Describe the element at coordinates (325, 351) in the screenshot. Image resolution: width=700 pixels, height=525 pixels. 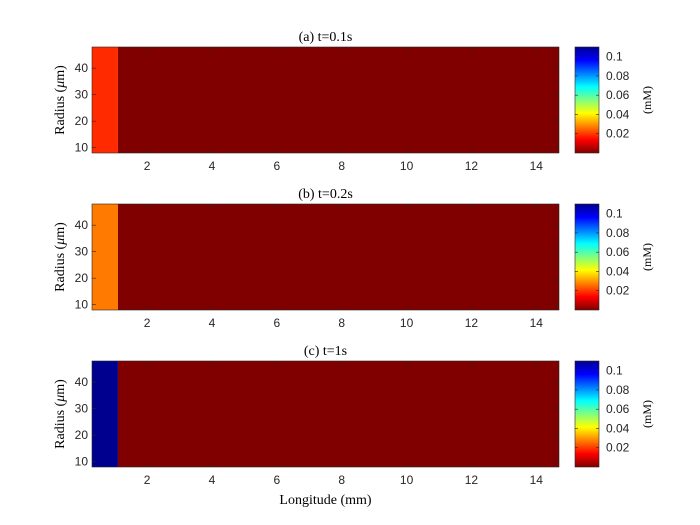
I see `subplot-title: (c) t=1s` at that location.